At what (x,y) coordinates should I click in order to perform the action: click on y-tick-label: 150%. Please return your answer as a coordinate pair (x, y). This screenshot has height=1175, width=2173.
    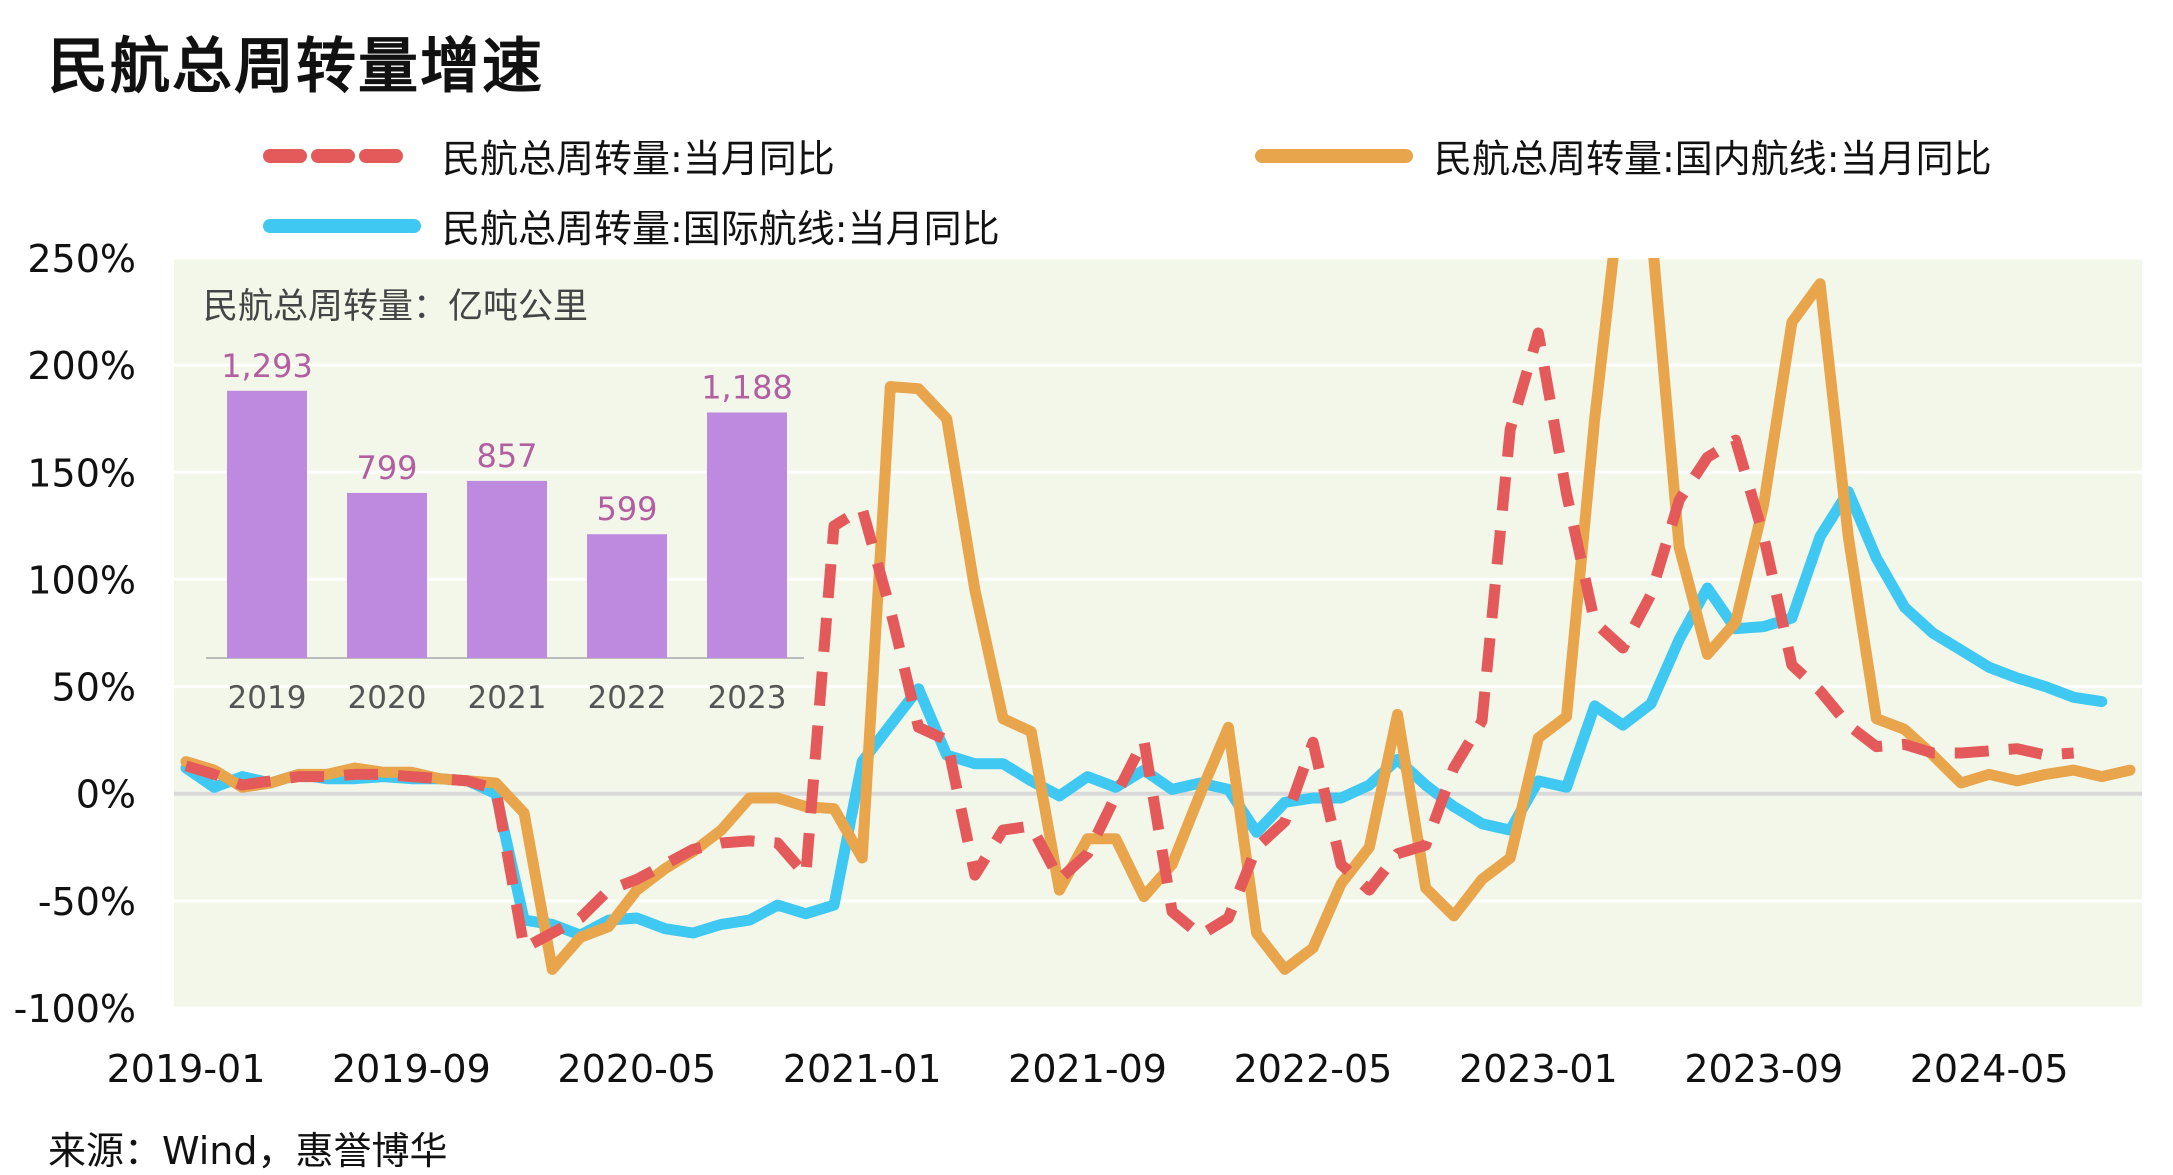
    Looking at the image, I should click on (81, 473).